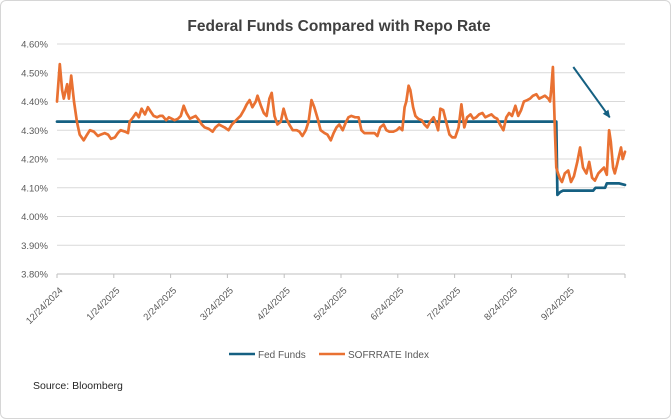 The image size is (671, 419). I want to click on y-tick-label: 3.90%, so click(34, 246).